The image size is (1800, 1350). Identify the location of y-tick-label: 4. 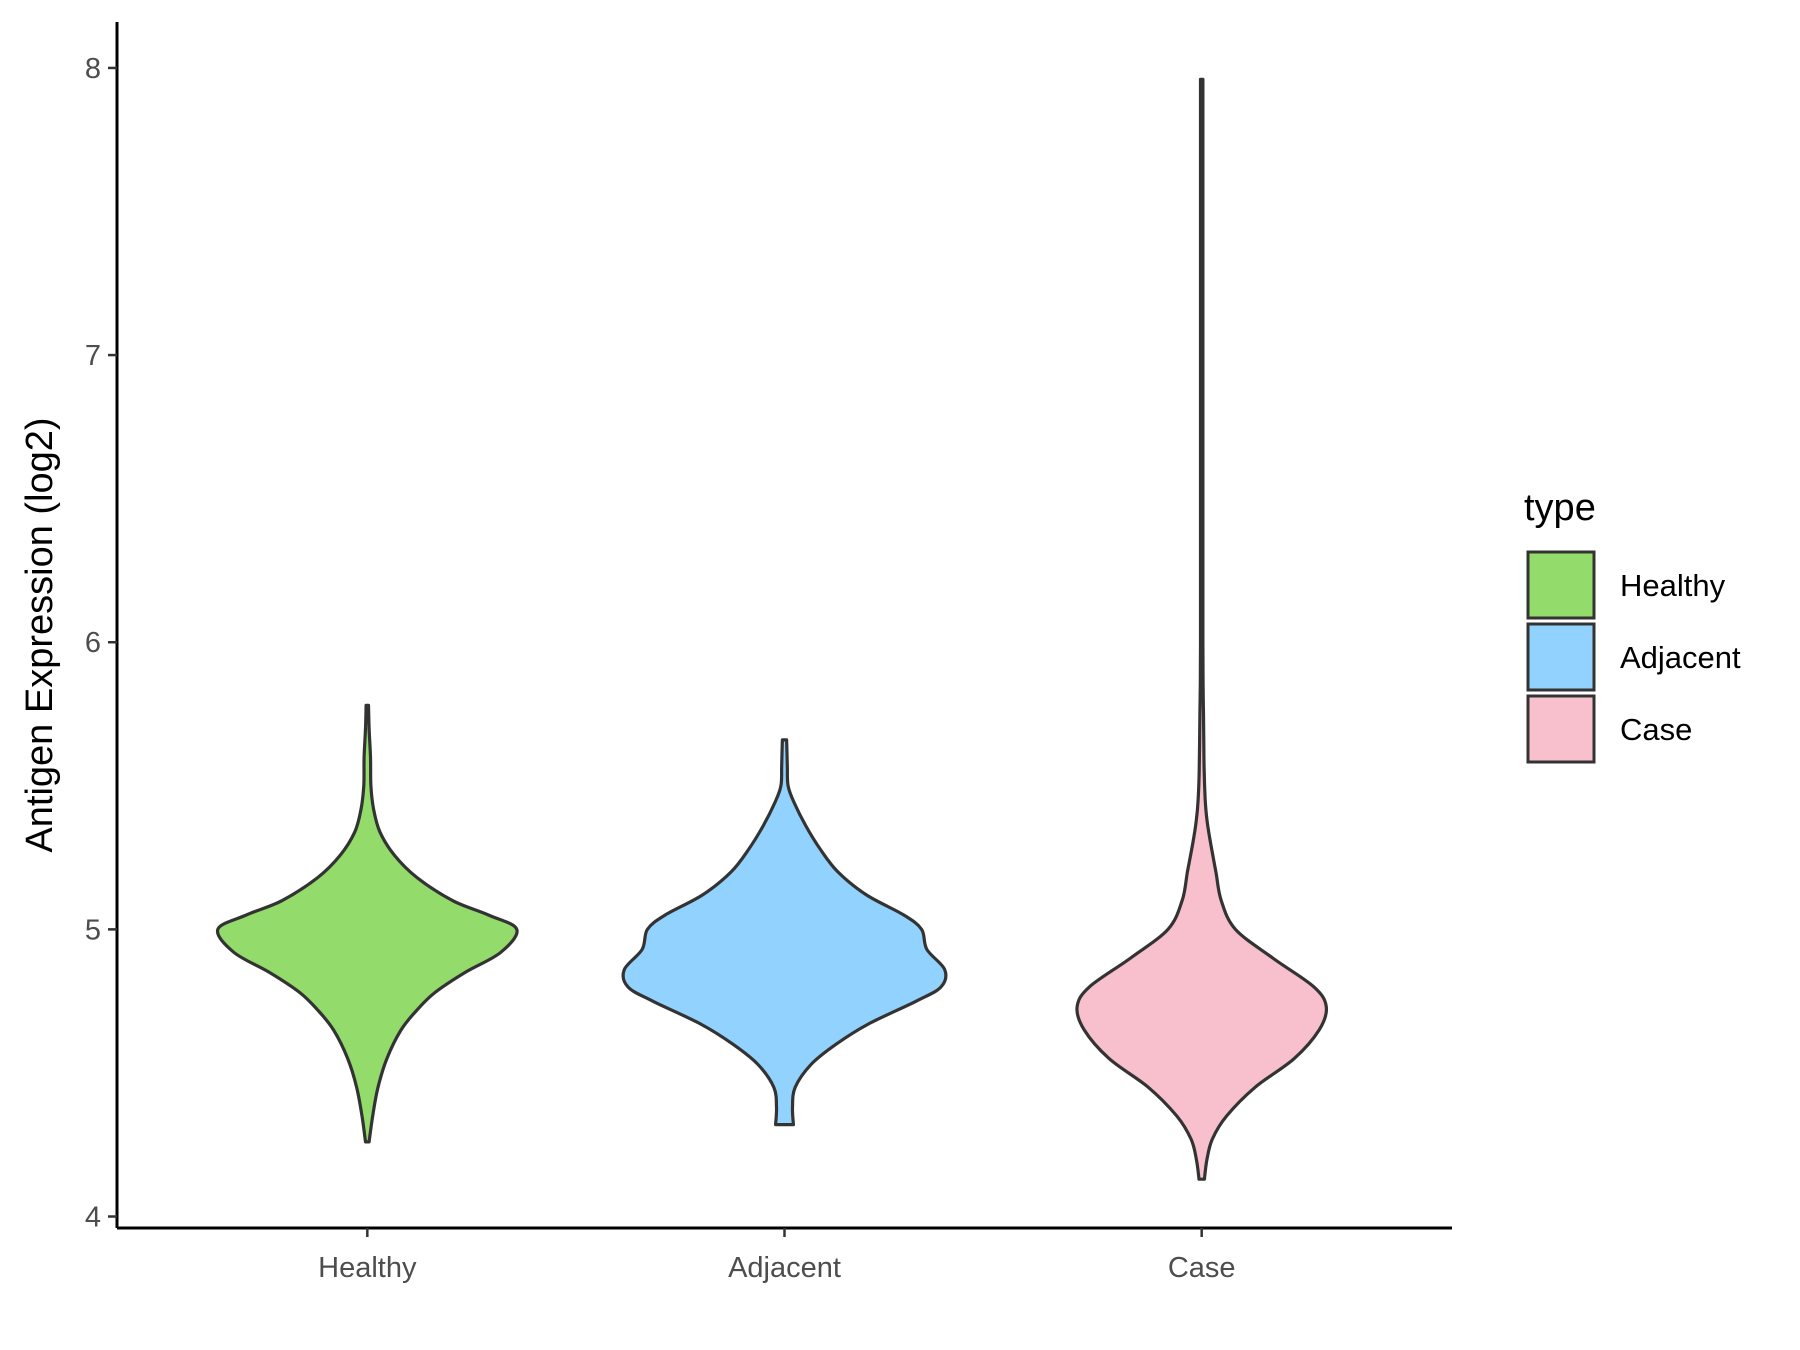
(93, 1218).